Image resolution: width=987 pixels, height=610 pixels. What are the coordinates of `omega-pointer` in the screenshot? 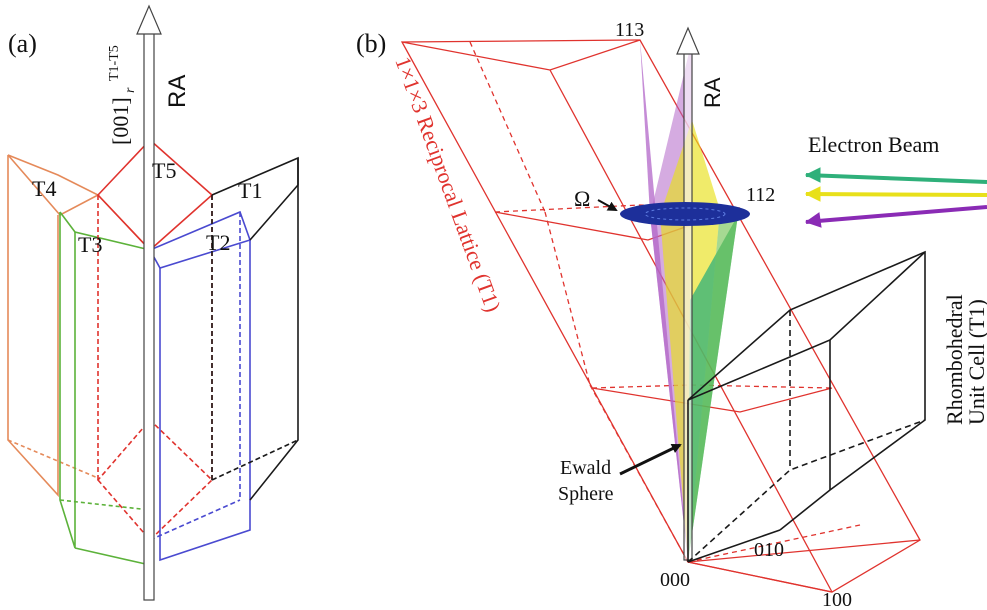 It's located at (607, 205).